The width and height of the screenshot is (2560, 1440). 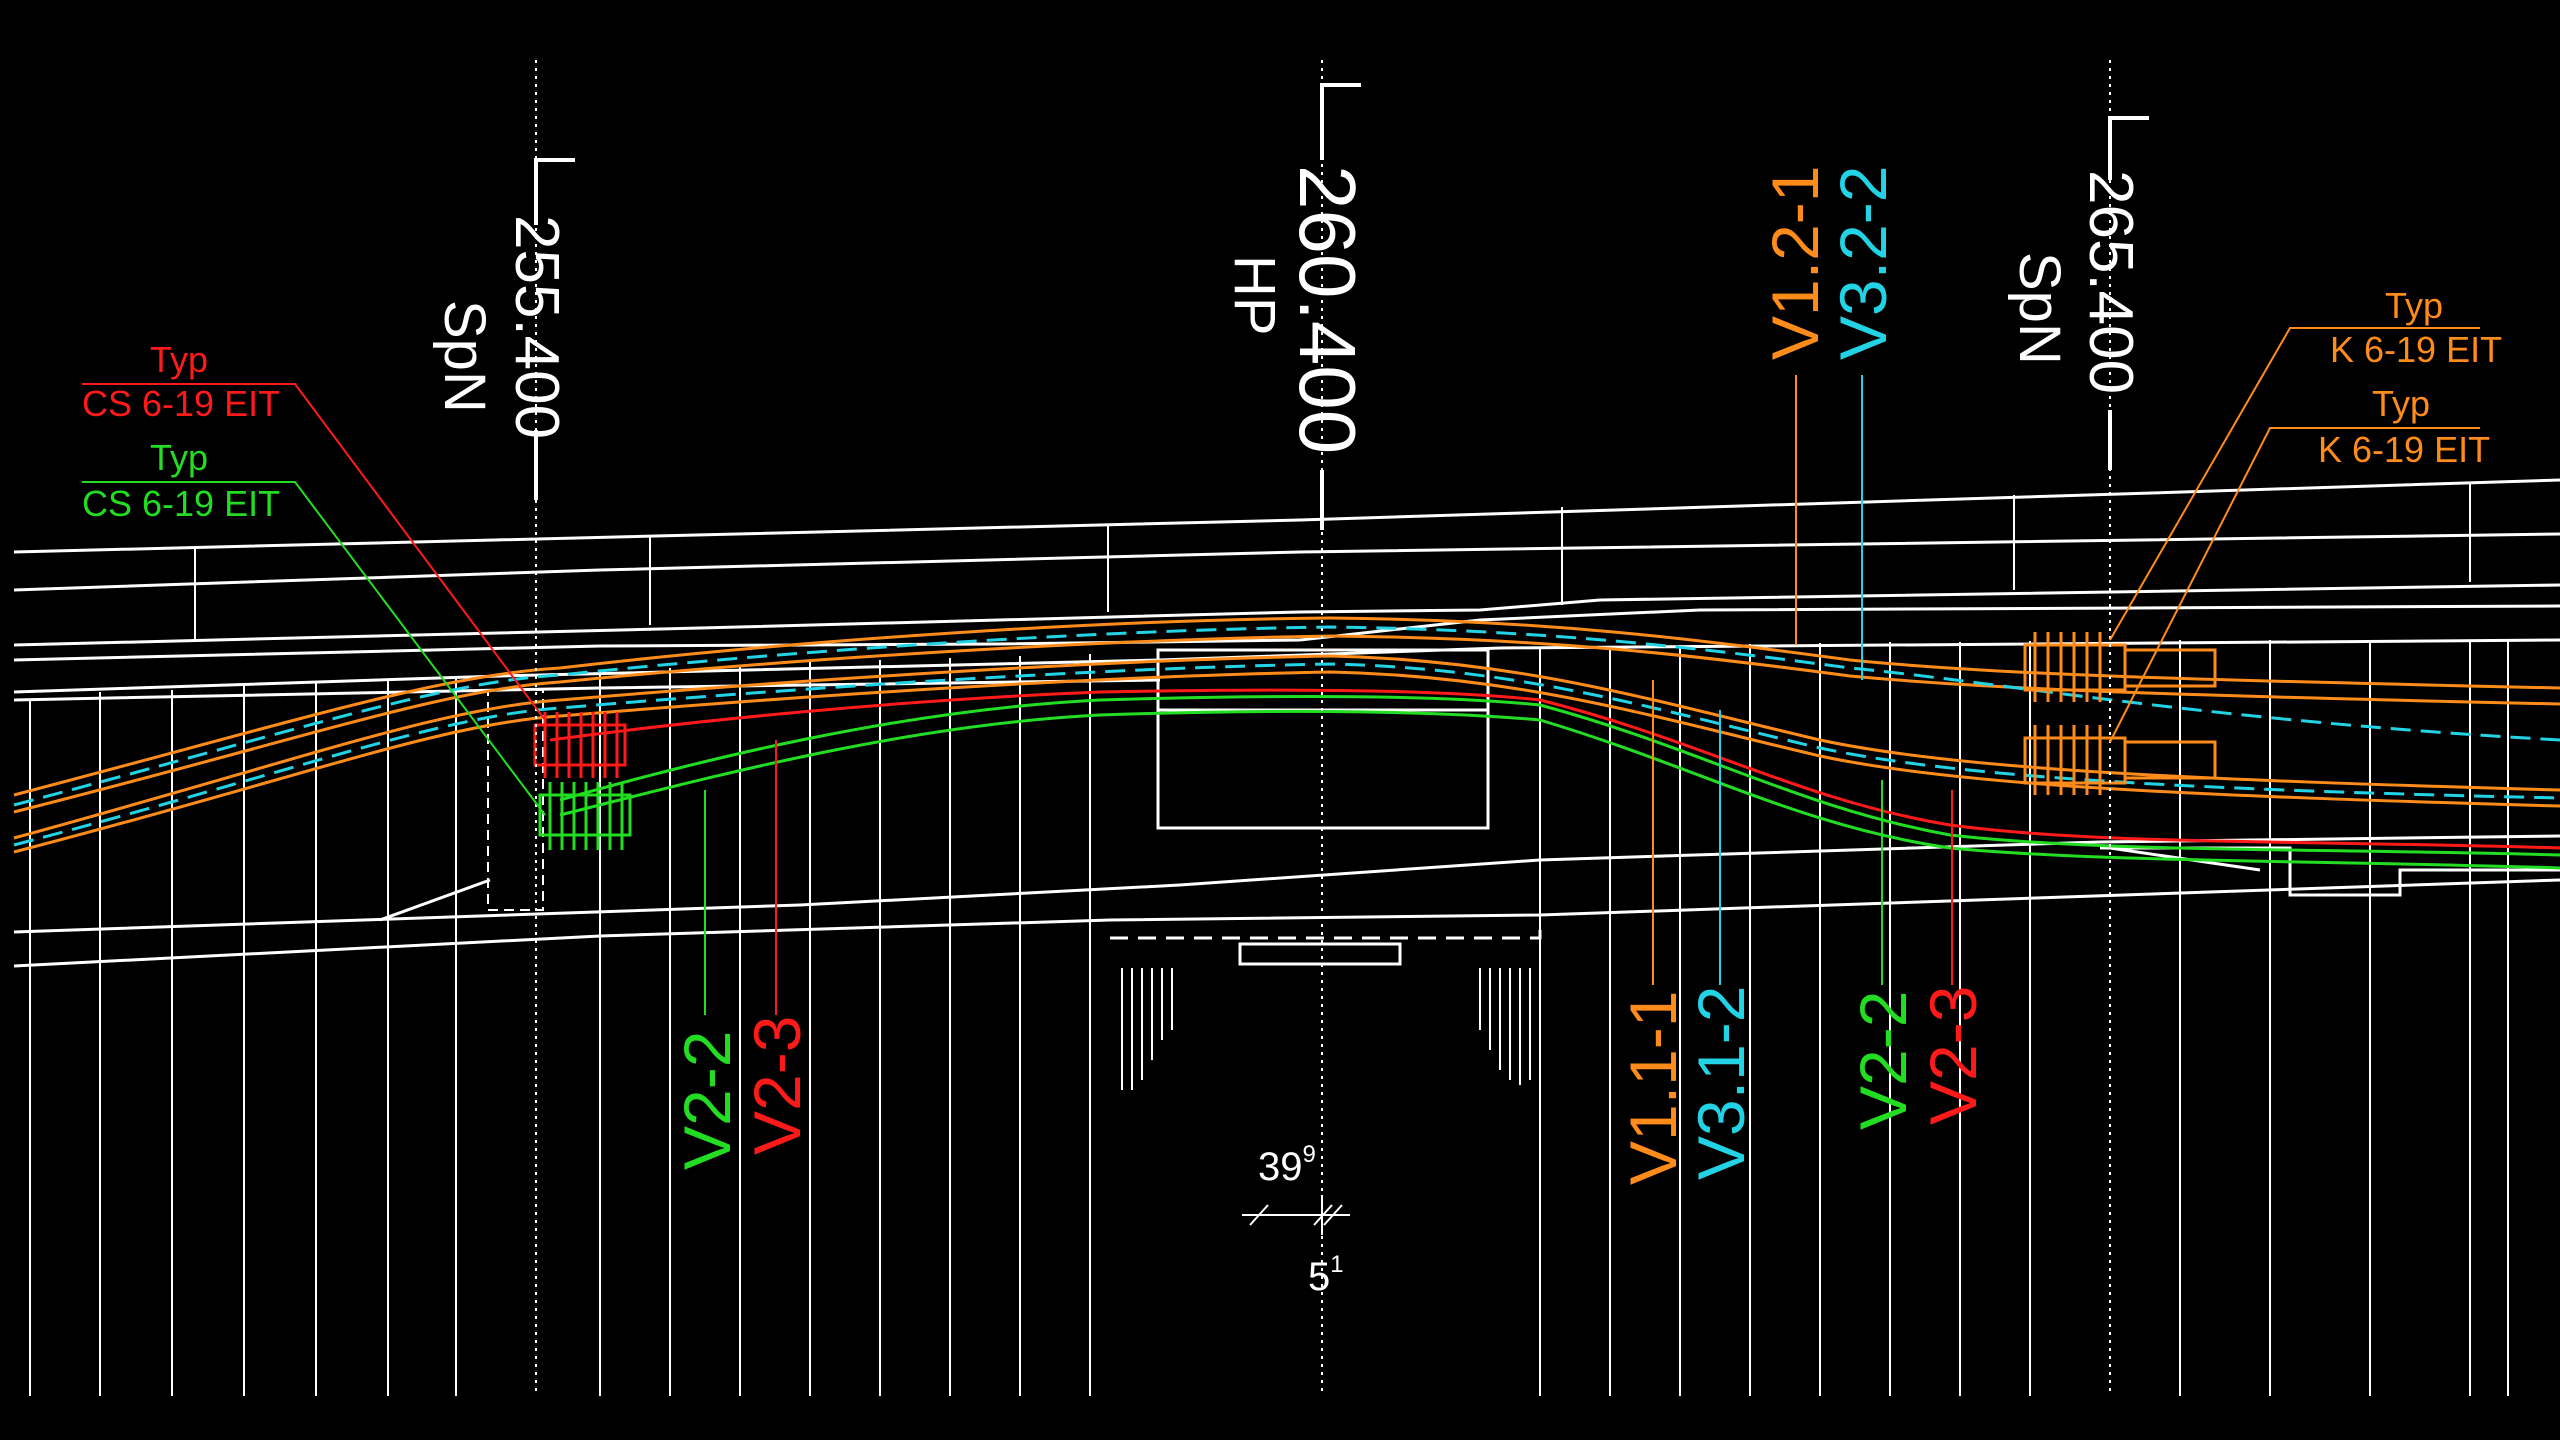 I want to click on callout-orange1-spec: K 6-19 EIT, so click(x=2416, y=349).